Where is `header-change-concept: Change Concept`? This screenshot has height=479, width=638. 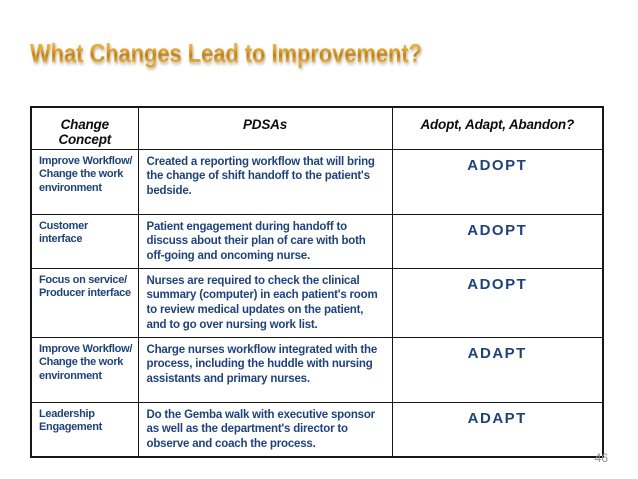
header-change-concept: Change Concept is located at coordinates (84, 128).